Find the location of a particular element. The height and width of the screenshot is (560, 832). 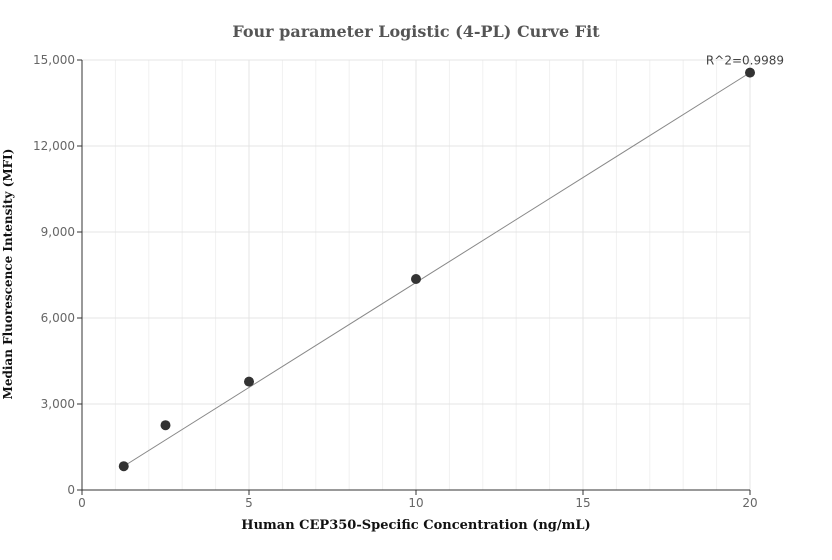

x-tick-label: 0 is located at coordinates (82, 503).